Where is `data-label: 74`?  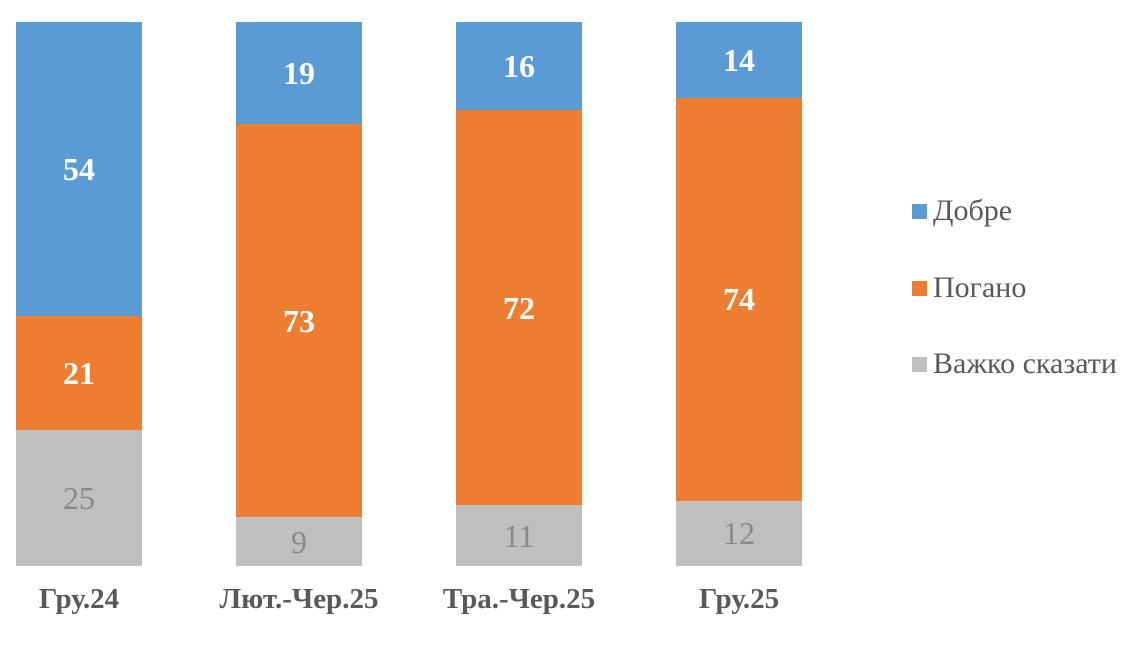 data-label: 74 is located at coordinates (739, 299).